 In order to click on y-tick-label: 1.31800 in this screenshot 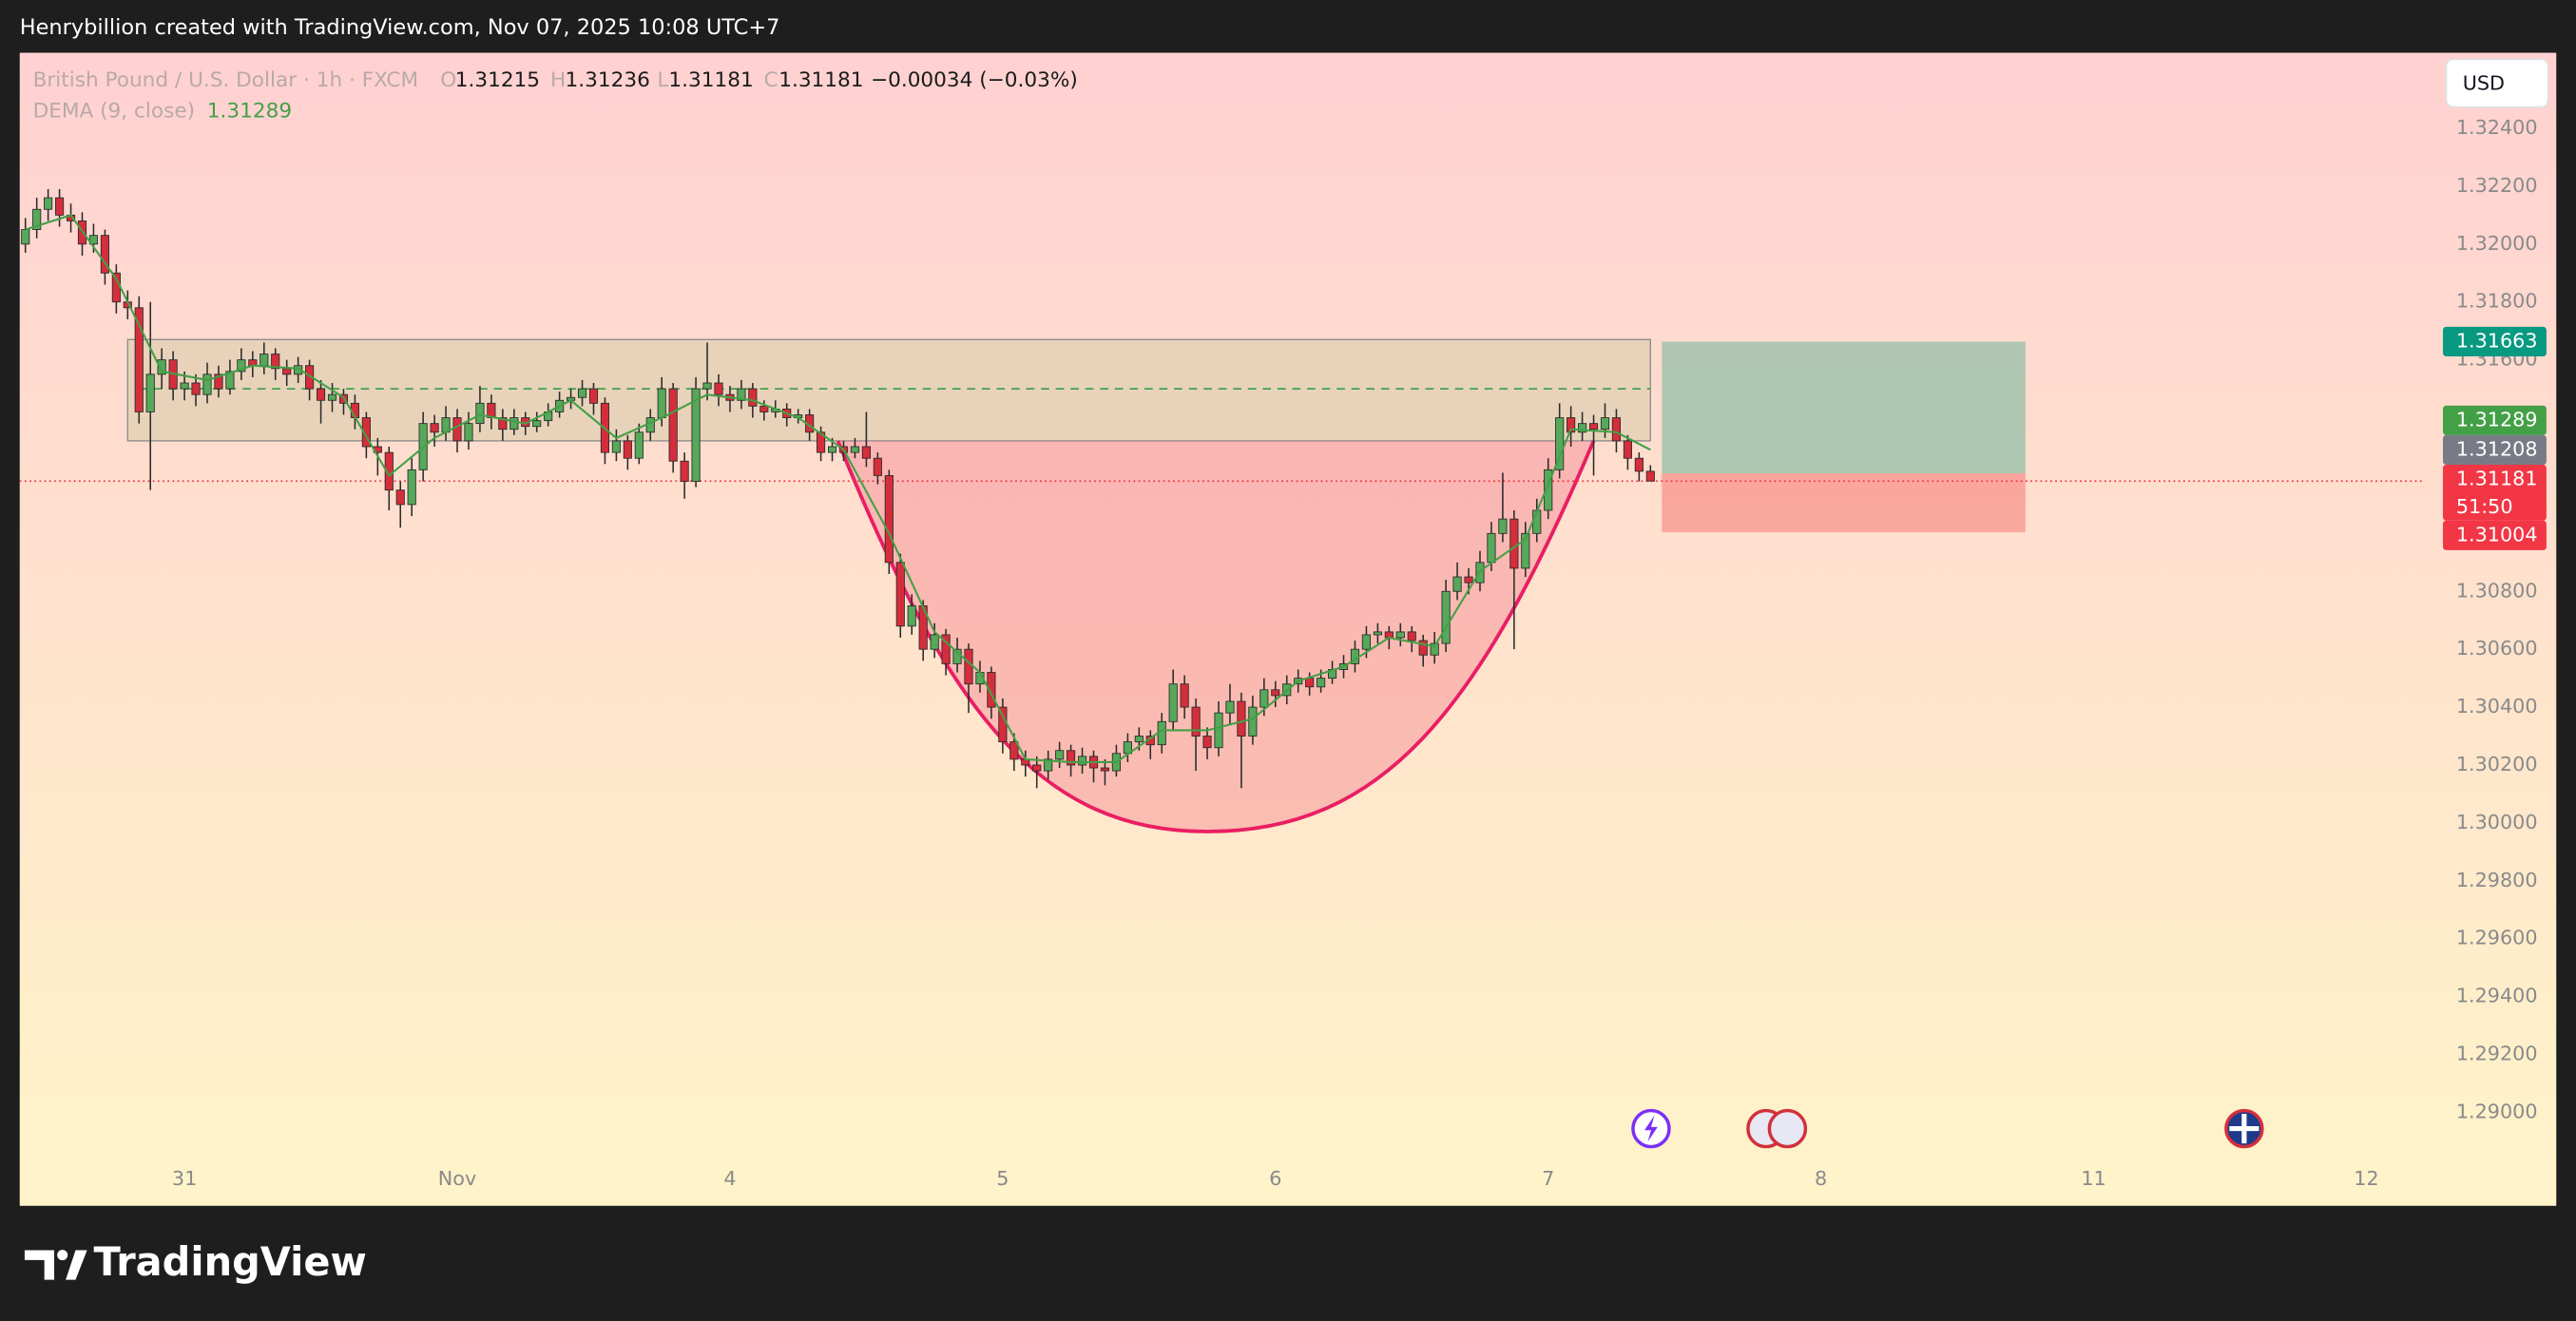, I will do `click(2497, 301)`.